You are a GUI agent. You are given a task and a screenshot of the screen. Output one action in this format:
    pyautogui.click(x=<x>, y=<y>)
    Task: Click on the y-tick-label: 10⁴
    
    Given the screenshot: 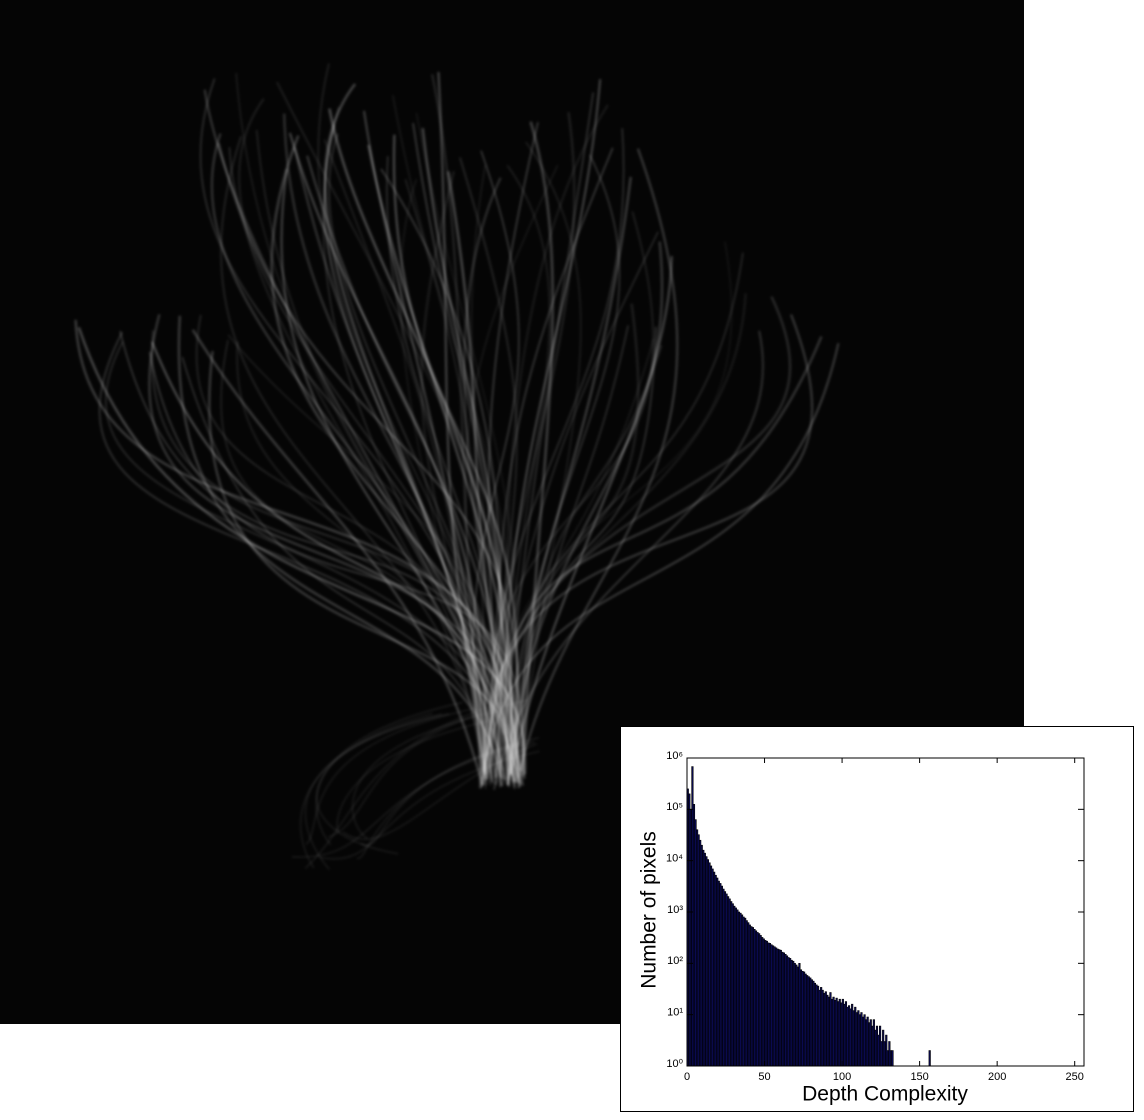 What is the action you would take?
    pyautogui.click(x=674, y=859)
    